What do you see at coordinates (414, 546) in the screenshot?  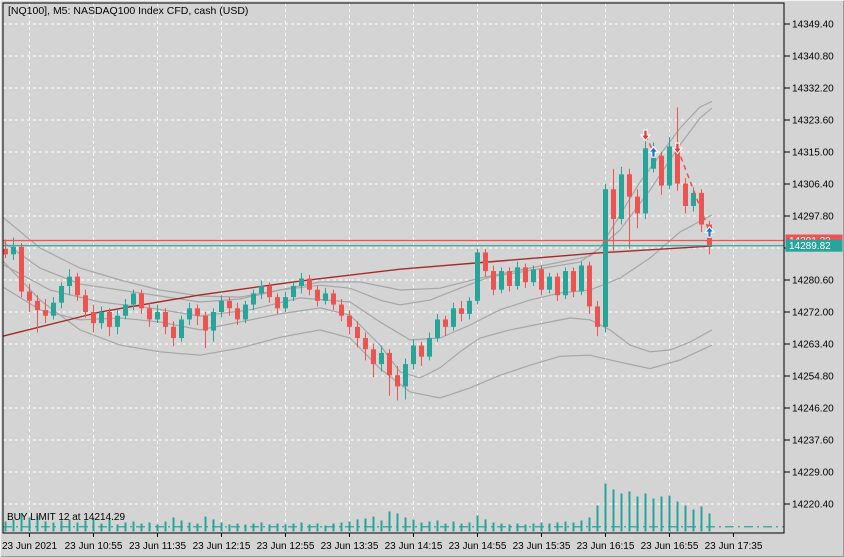 I see `time-label: 23 Jun 14:15` at bounding box center [414, 546].